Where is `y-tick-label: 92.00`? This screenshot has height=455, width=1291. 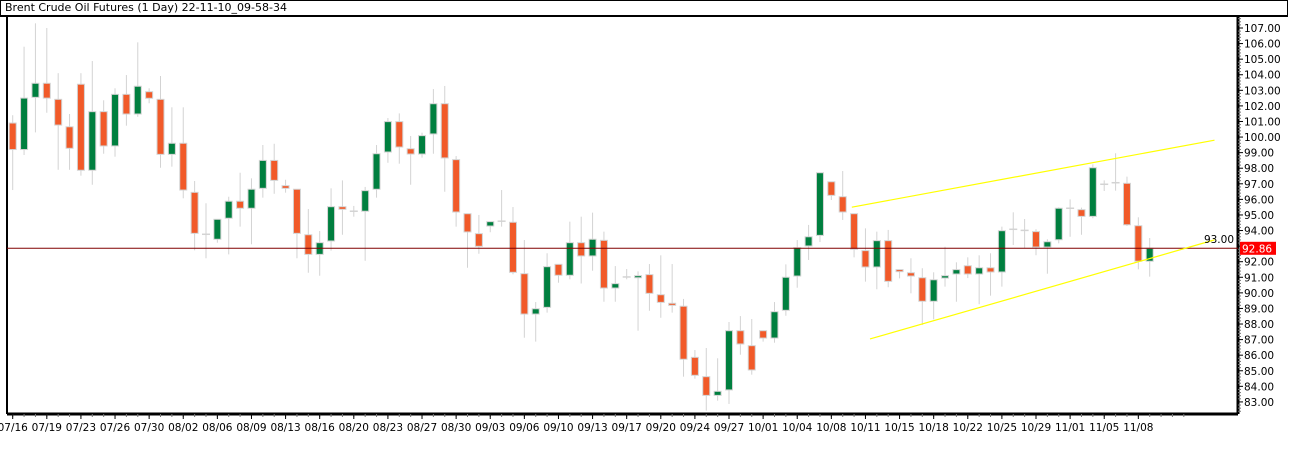
y-tick-label: 92.00 is located at coordinates (1259, 263).